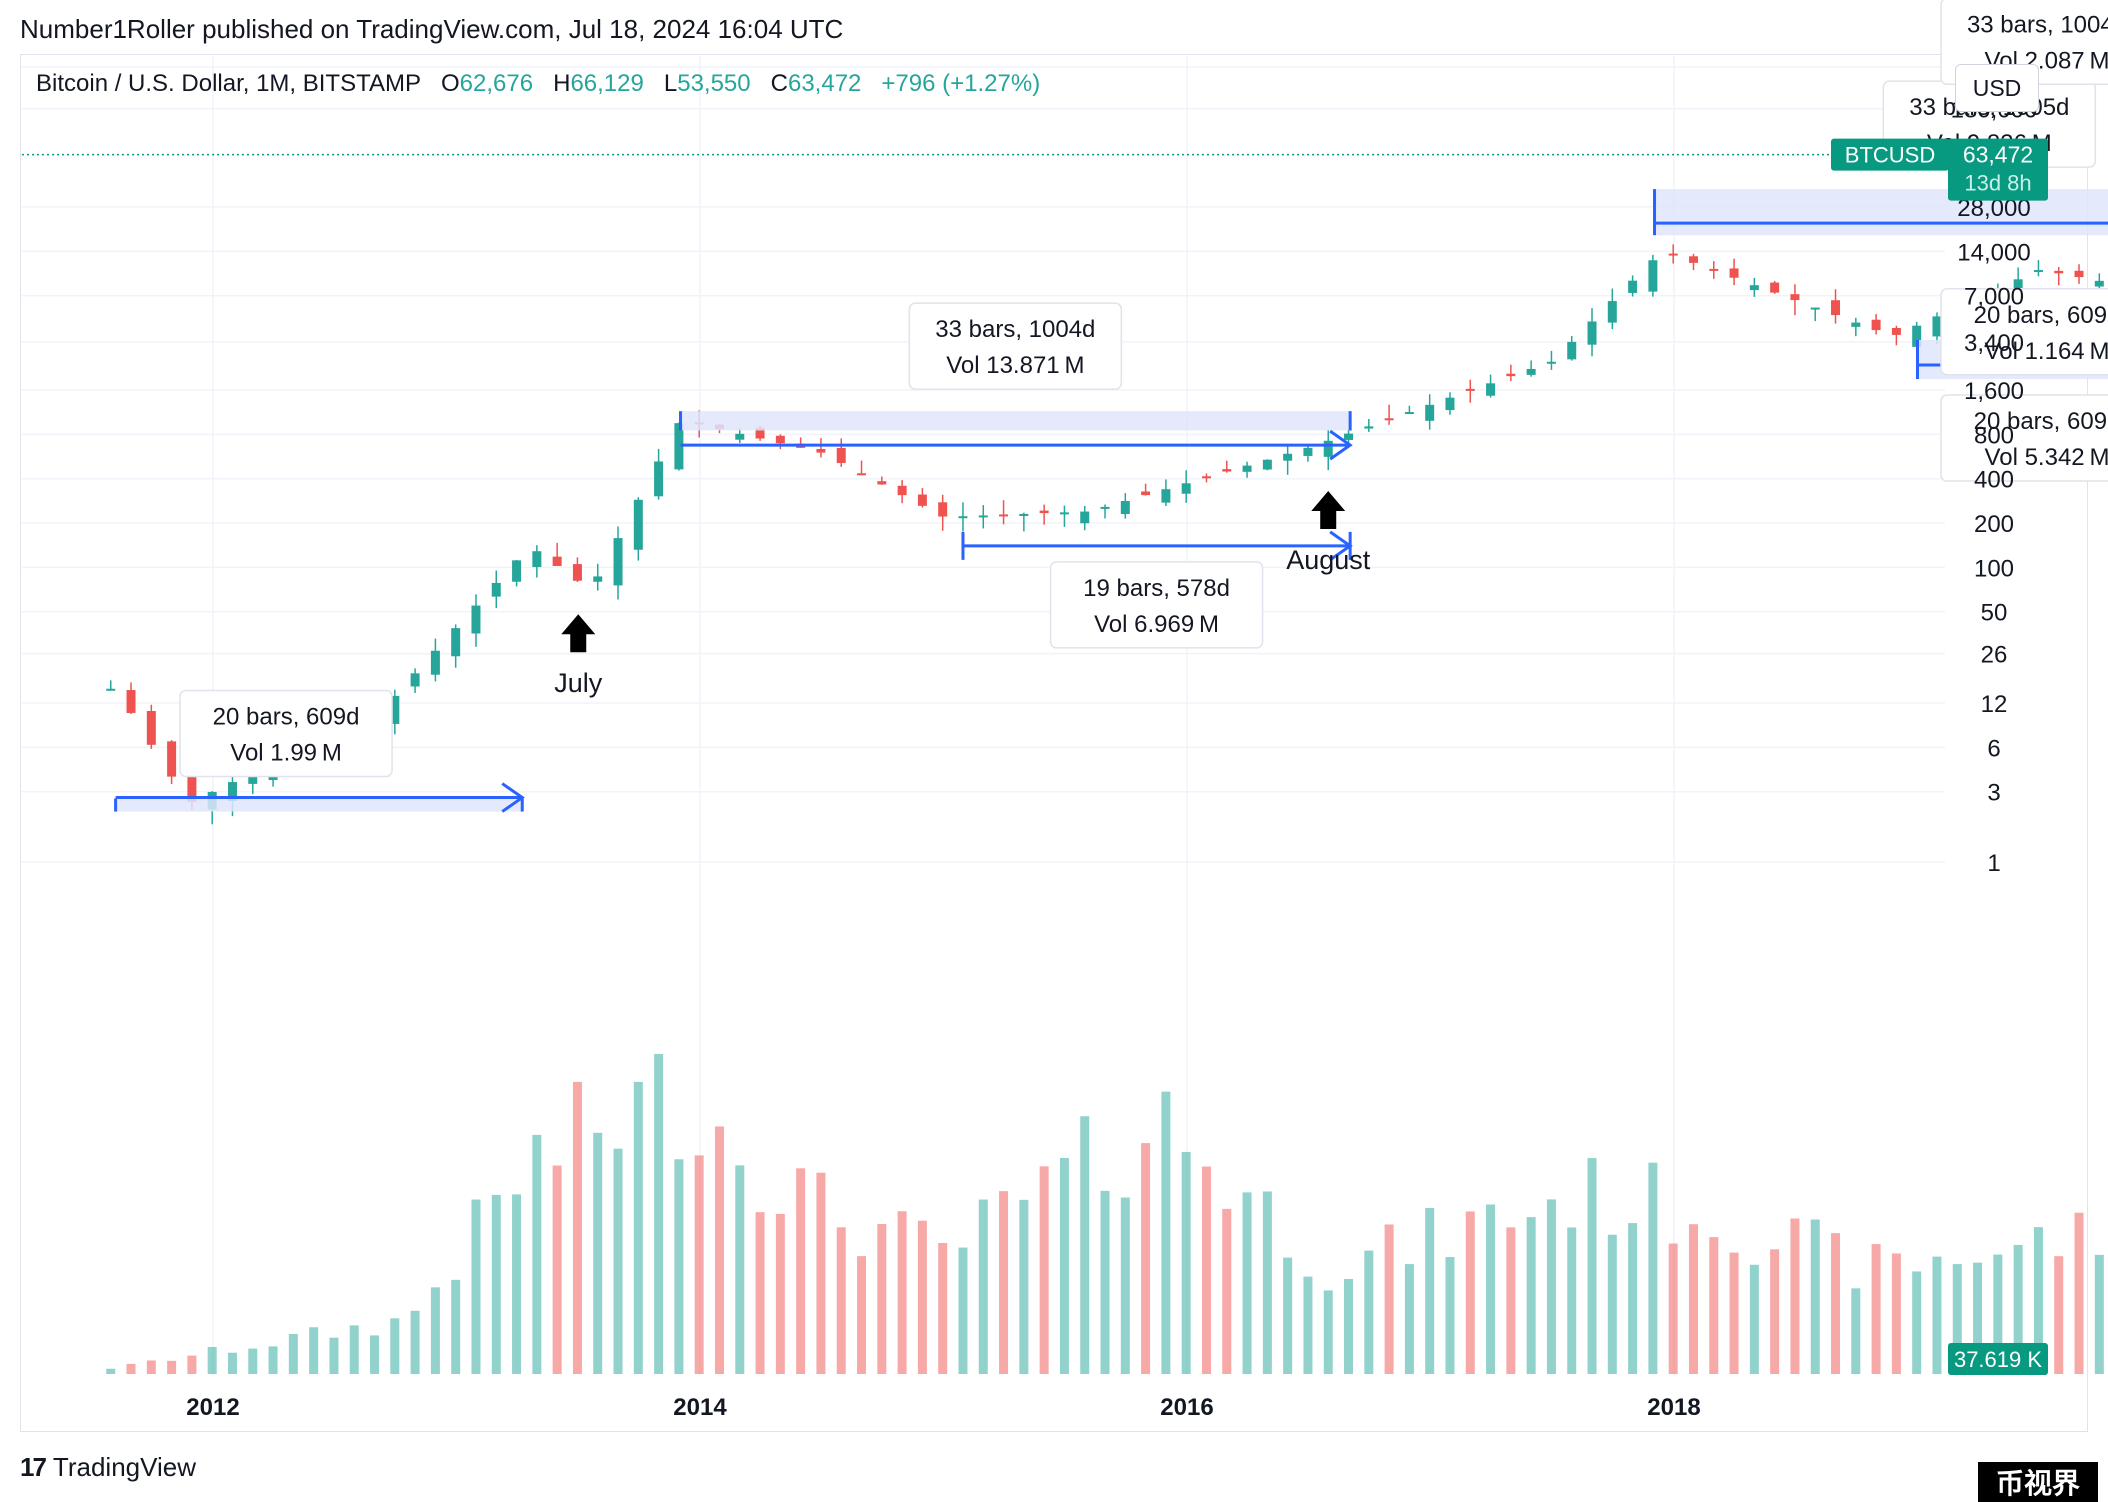 This screenshot has height=1502, width=2108. I want to click on open-value: 62,676, so click(496, 83).